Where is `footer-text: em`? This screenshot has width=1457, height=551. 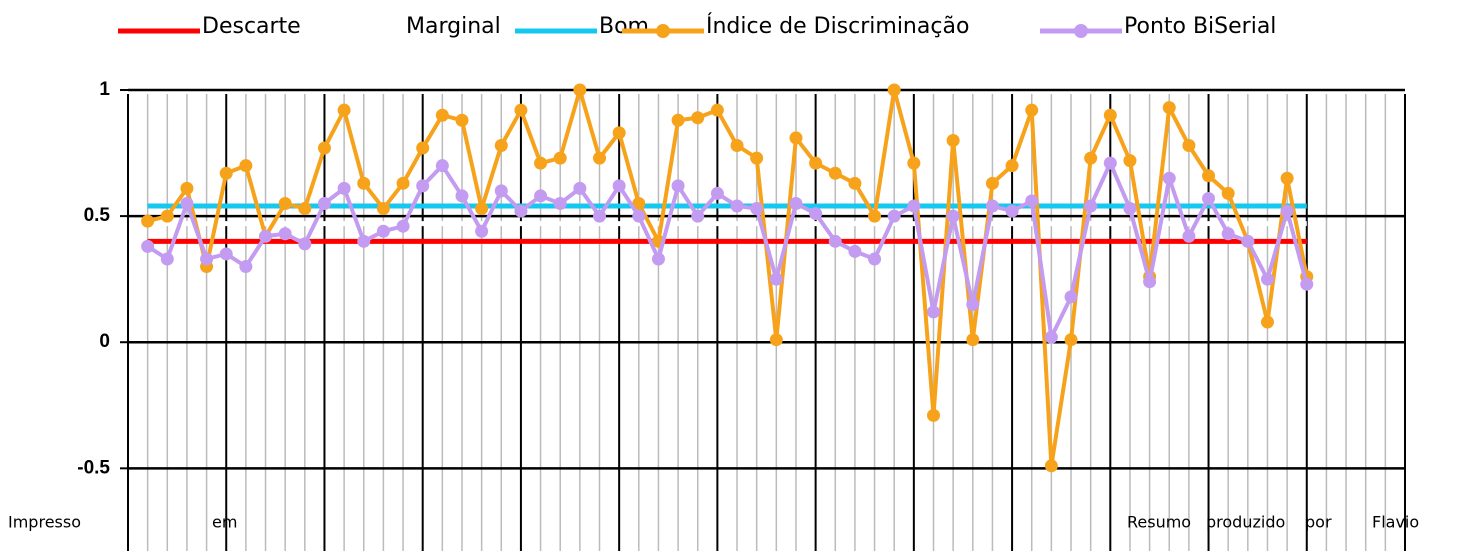
footer-text: em is located at coordinates (224, 522).